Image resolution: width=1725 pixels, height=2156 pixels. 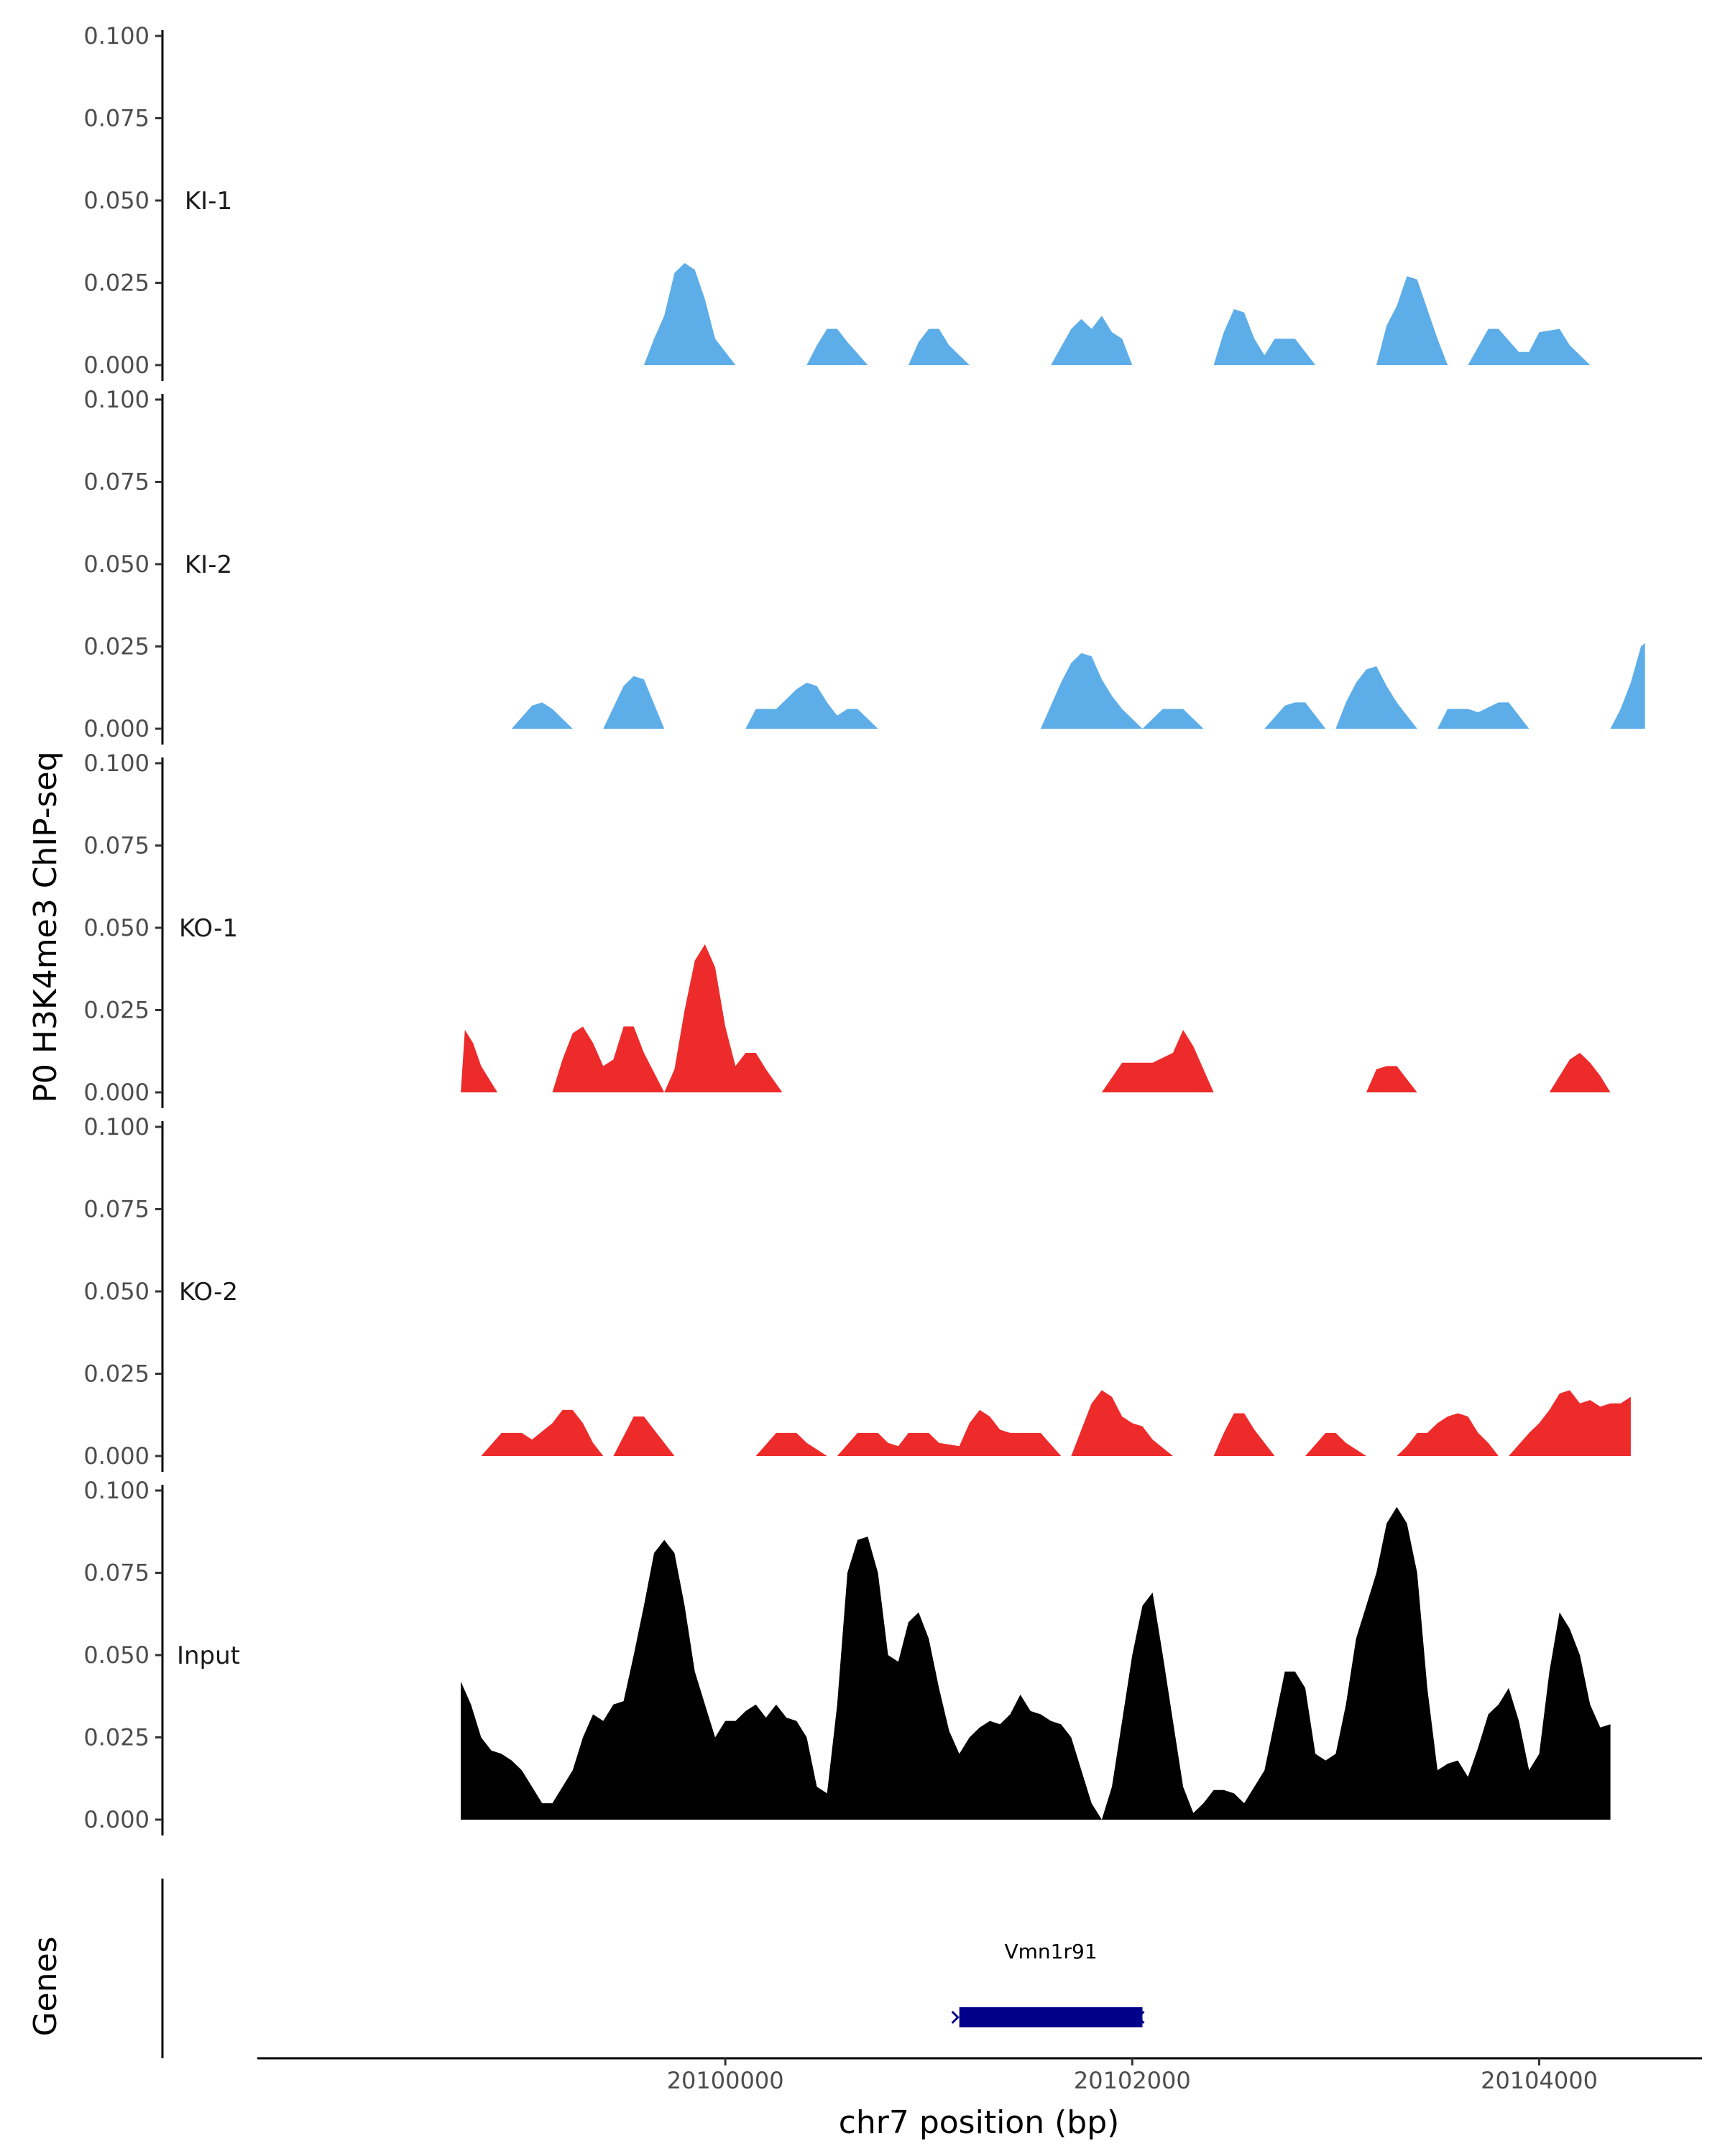 What do you see at coordinates (1051, 2017) in the screenshot?
I see `gene-body` at bounding box center [1051, 2017].